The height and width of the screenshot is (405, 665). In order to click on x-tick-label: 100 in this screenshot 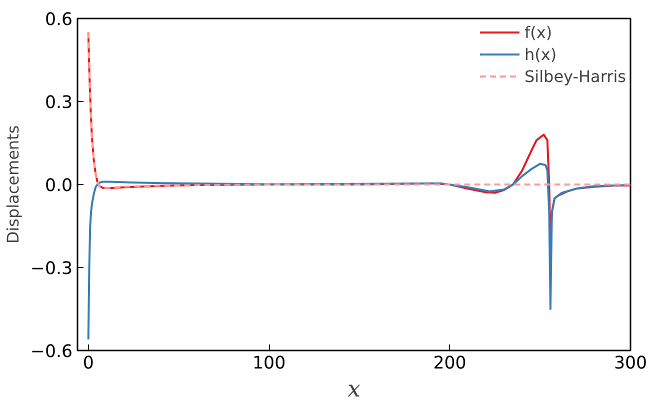, I will do `click(269, 364)`.